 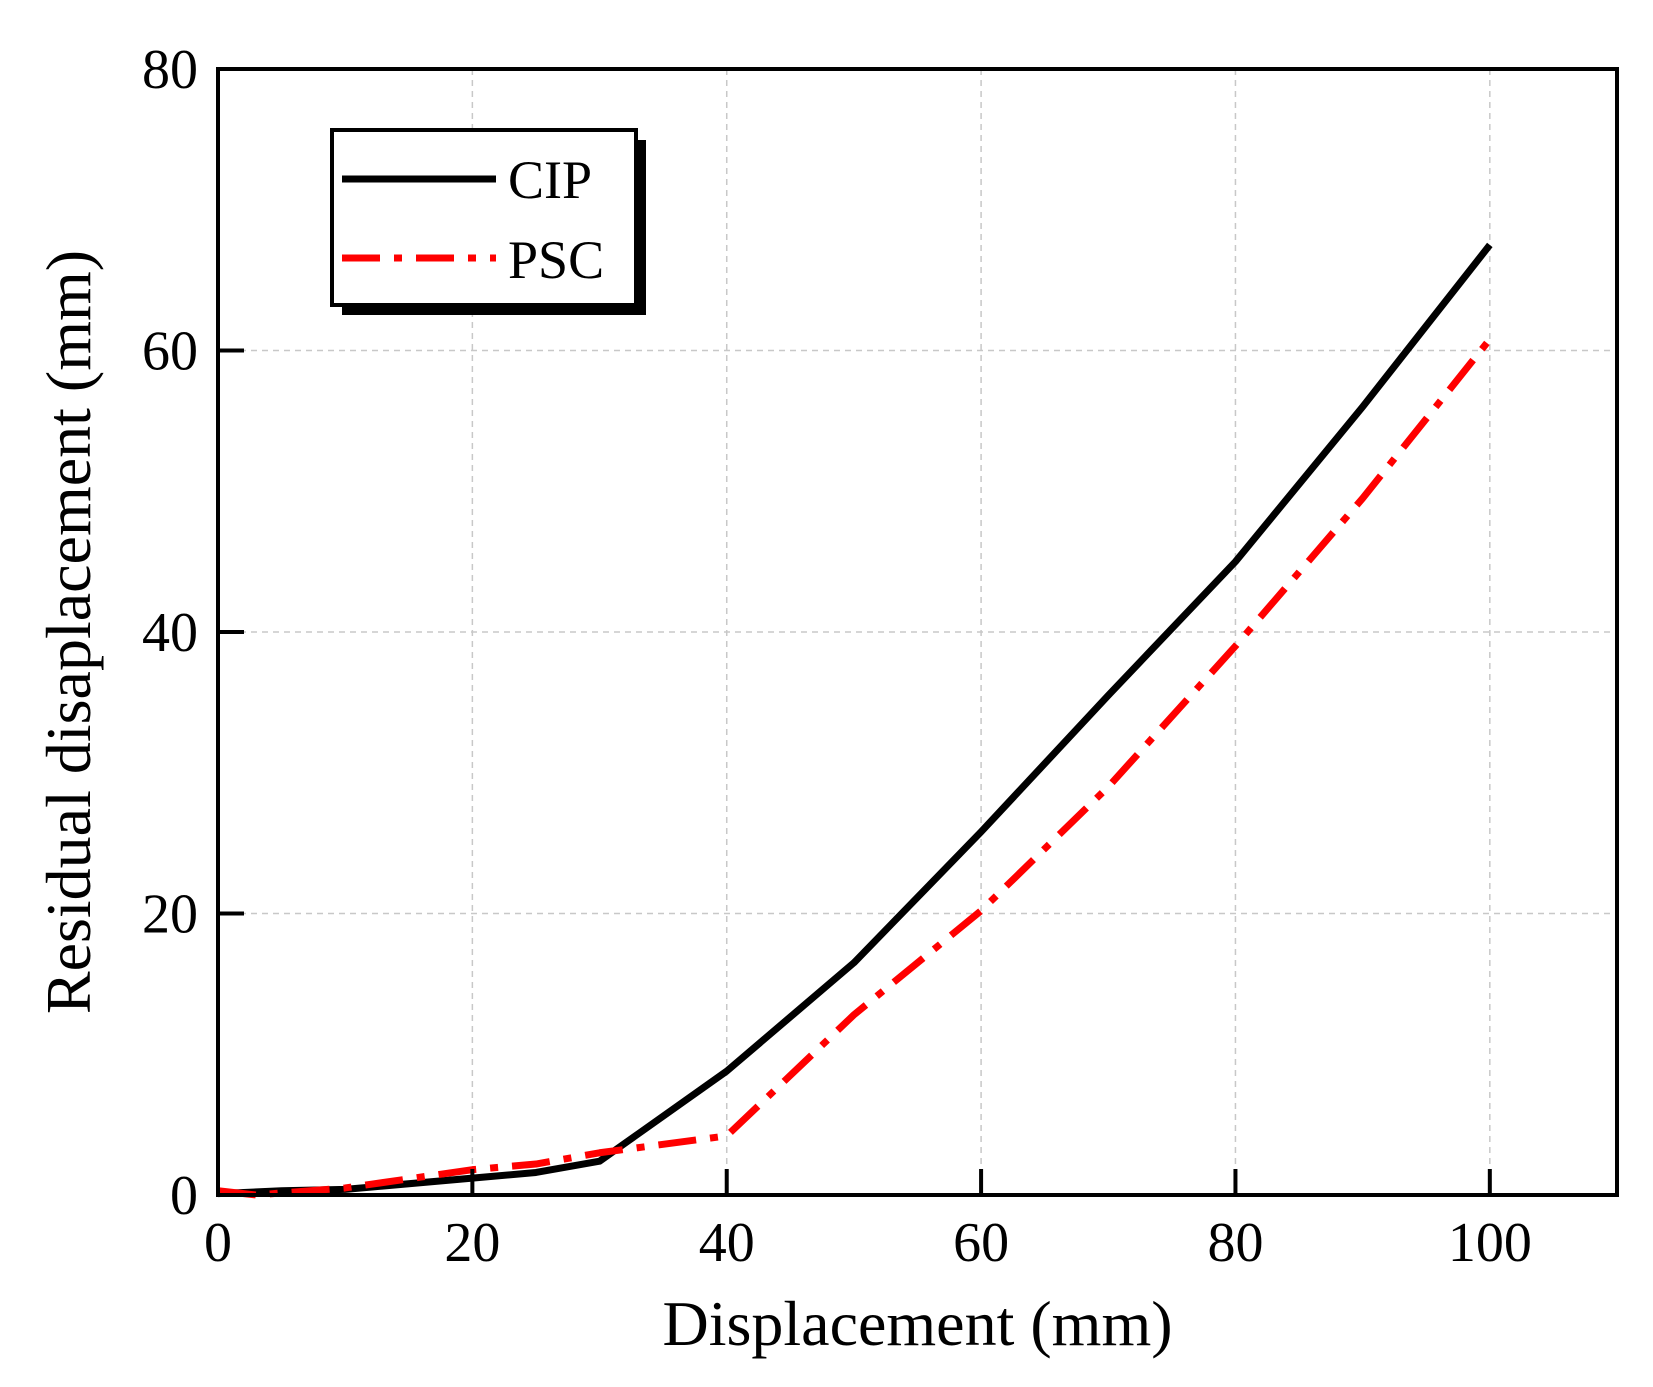 I want to click on legend: CIP PSC, so click(x=488, y=221).